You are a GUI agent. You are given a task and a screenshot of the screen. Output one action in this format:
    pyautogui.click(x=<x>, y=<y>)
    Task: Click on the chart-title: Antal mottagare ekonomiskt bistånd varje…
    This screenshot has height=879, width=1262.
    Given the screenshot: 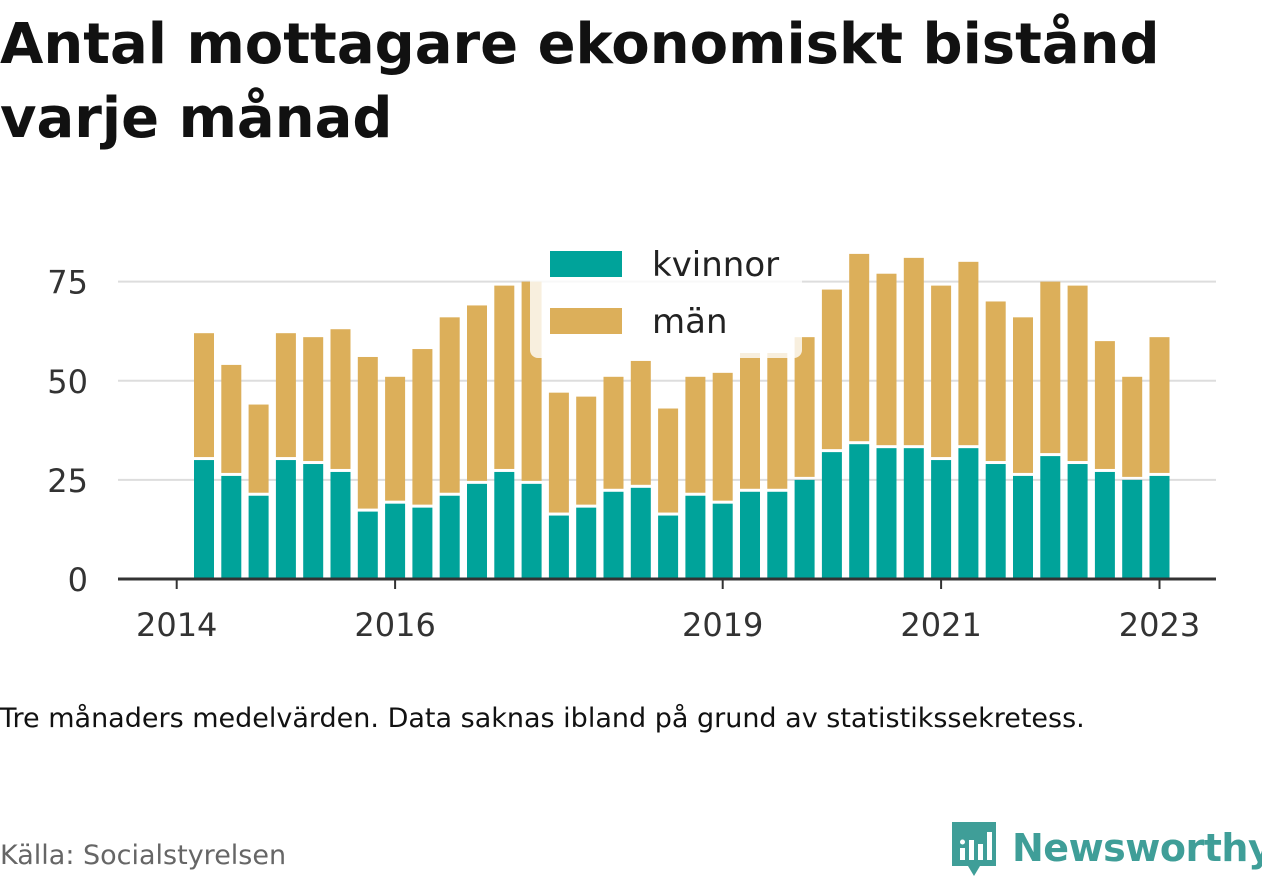 What is the action you would take?
    pyautogui.click(x=580, y=81)
    